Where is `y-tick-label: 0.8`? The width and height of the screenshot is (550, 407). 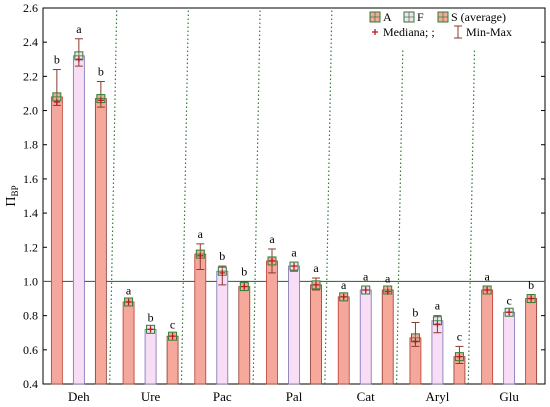
y-tick-label: 0.8 is located at coordinates (30, 316).